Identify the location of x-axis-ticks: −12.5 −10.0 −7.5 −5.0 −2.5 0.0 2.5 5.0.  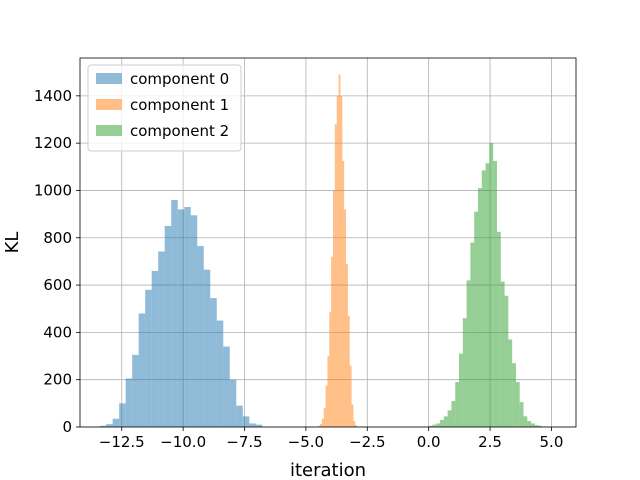
(331, 439).